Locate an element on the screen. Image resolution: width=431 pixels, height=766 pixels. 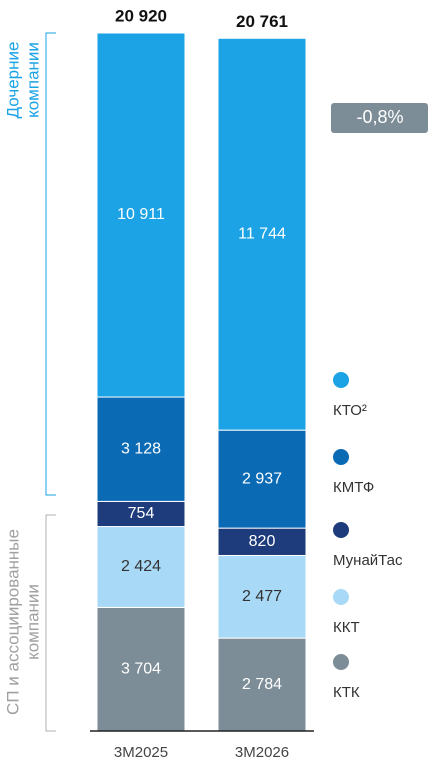
x-tick-label: 3M2026 is located at coordinates (262, 752).